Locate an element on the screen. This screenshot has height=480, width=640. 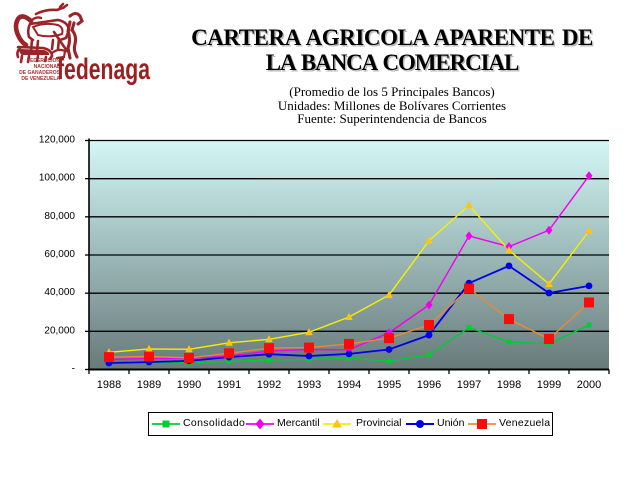
svg-text: DE GANADEROS is located at coordinates (40, 73).